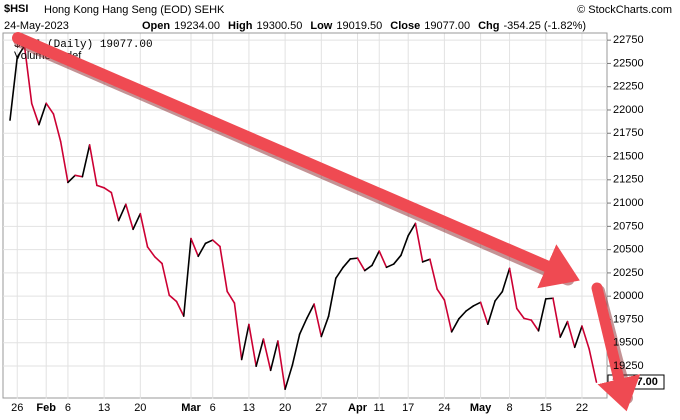 This screenshot has height=420, width=680. Describe the element at coordinates (488, 26) in the screenshot. I see `info-label: Chg` at that location.